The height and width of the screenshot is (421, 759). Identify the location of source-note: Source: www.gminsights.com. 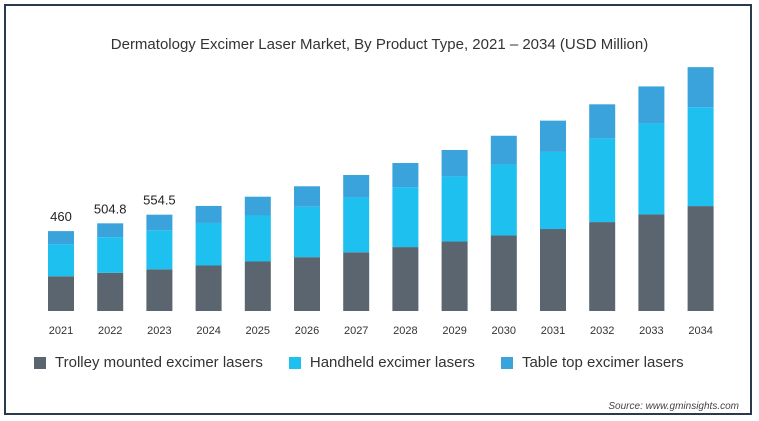
(673, 406).